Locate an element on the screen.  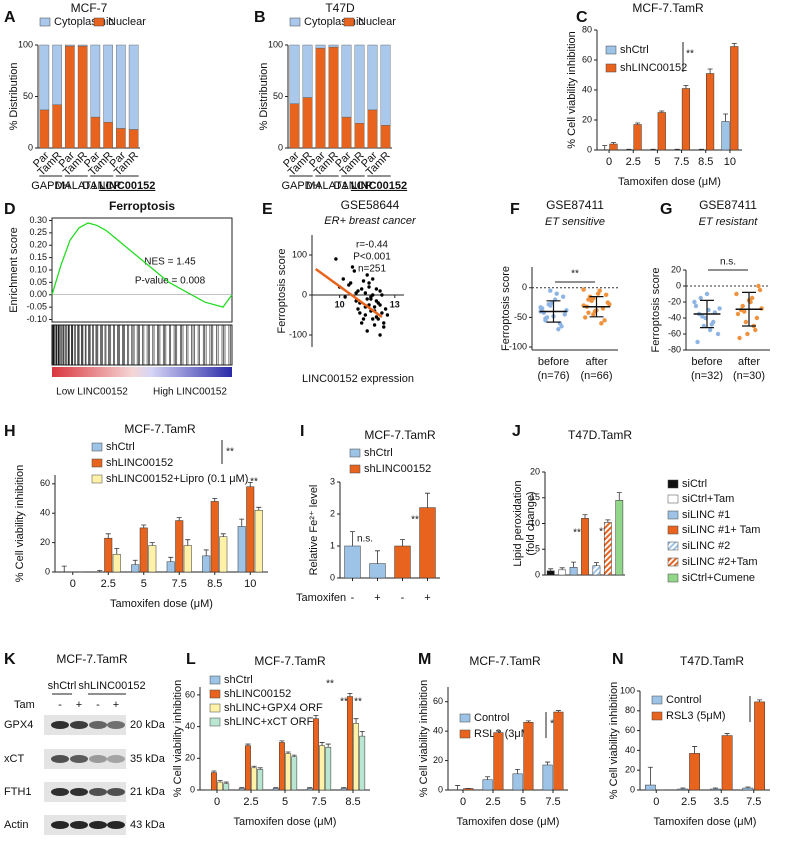
blot-size: 21 kDa is located at coordinates (148, 792).